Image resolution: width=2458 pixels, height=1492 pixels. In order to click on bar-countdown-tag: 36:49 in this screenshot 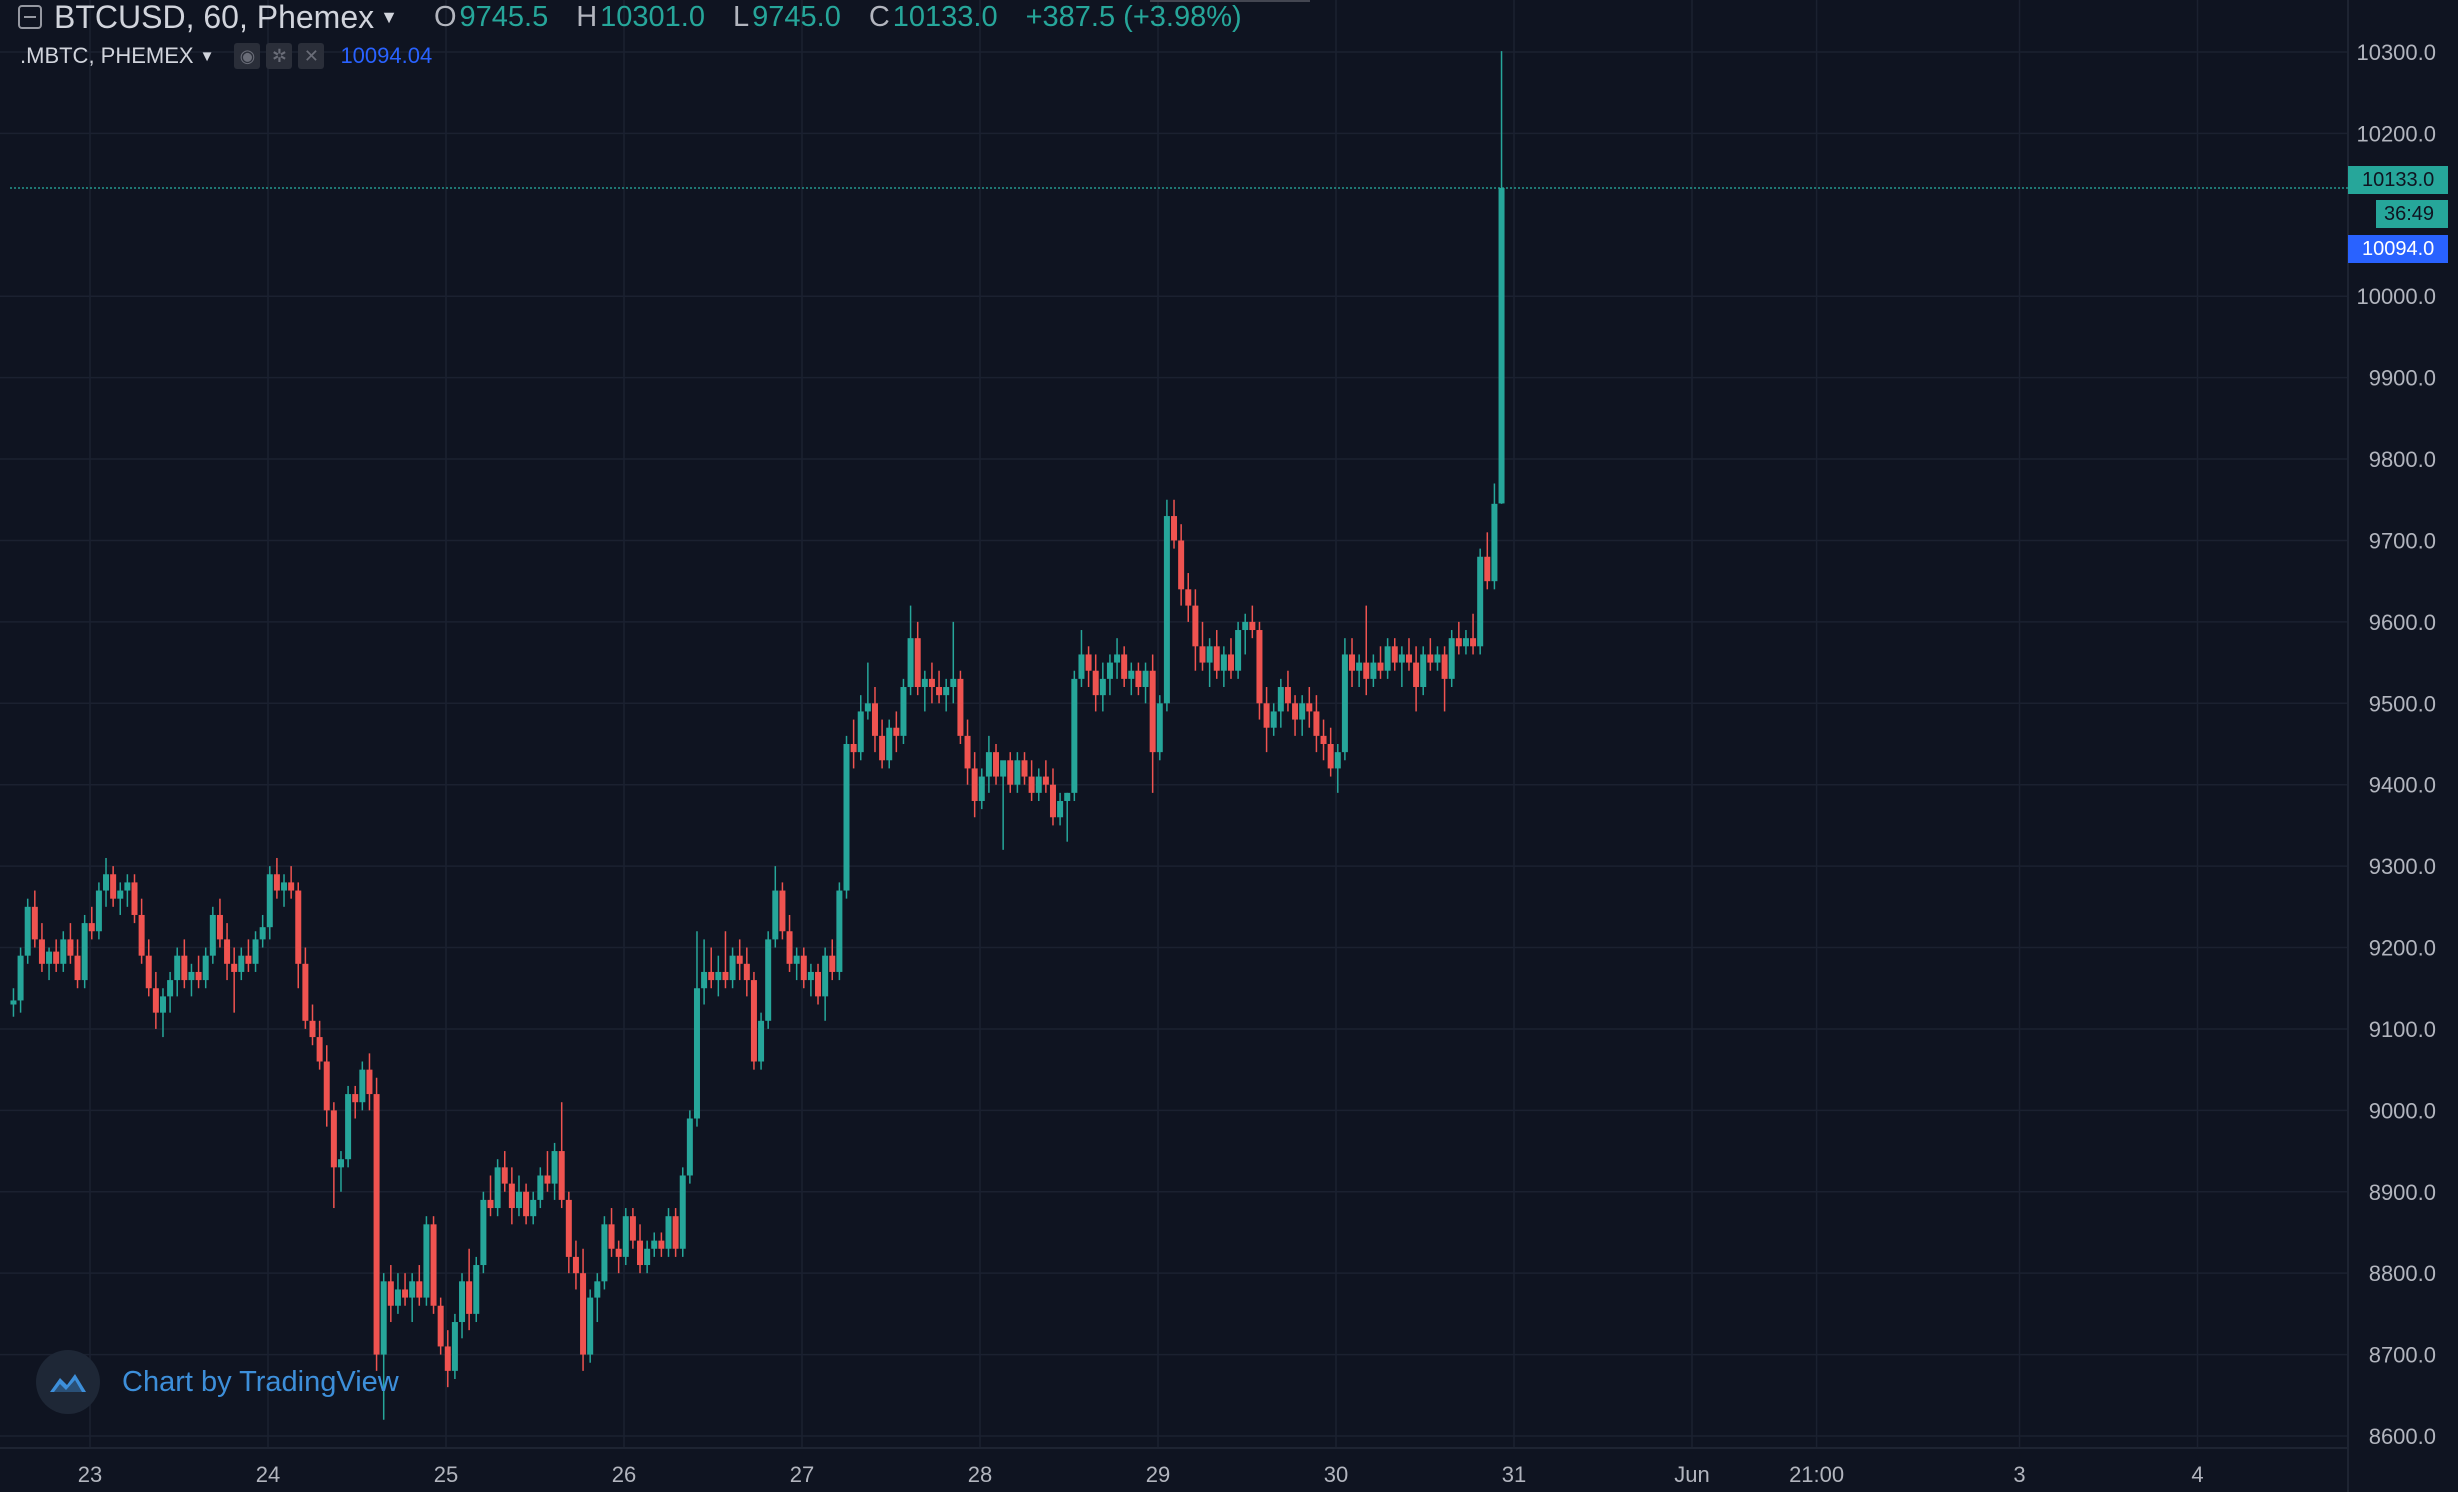, I will do `click(2412, 214)`.